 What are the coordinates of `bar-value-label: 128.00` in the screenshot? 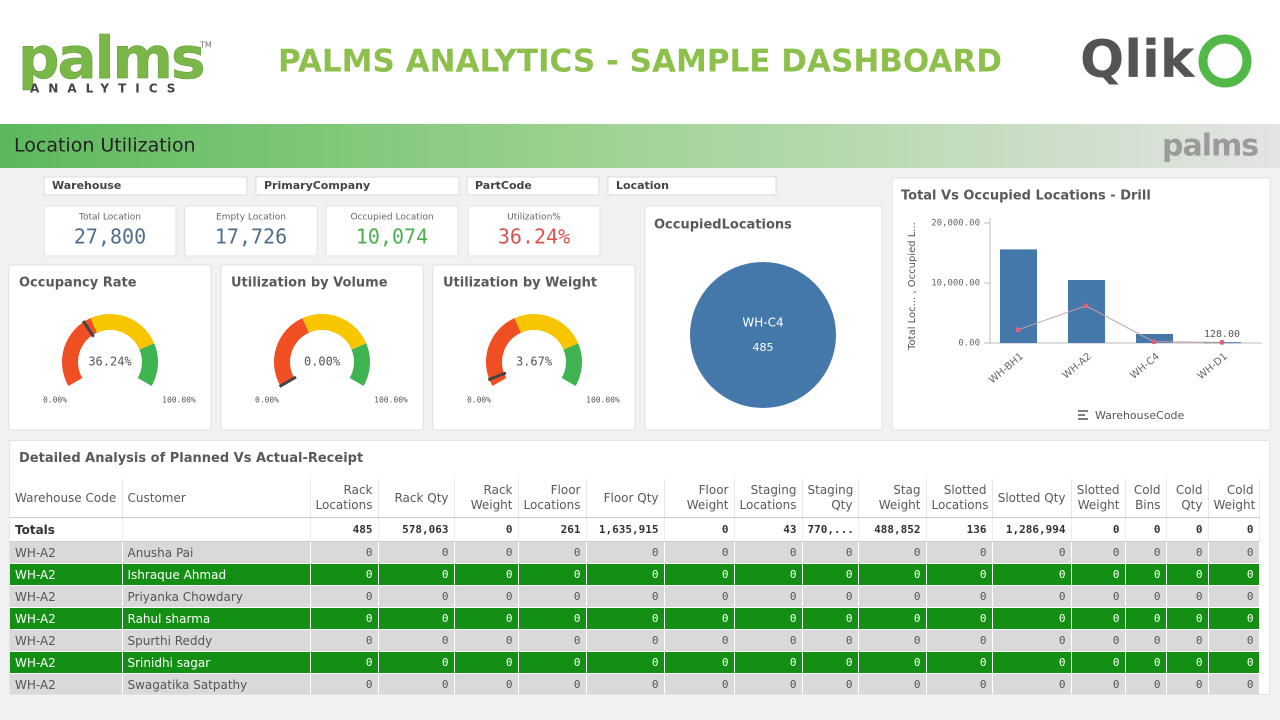 It's located at (1222, 334).